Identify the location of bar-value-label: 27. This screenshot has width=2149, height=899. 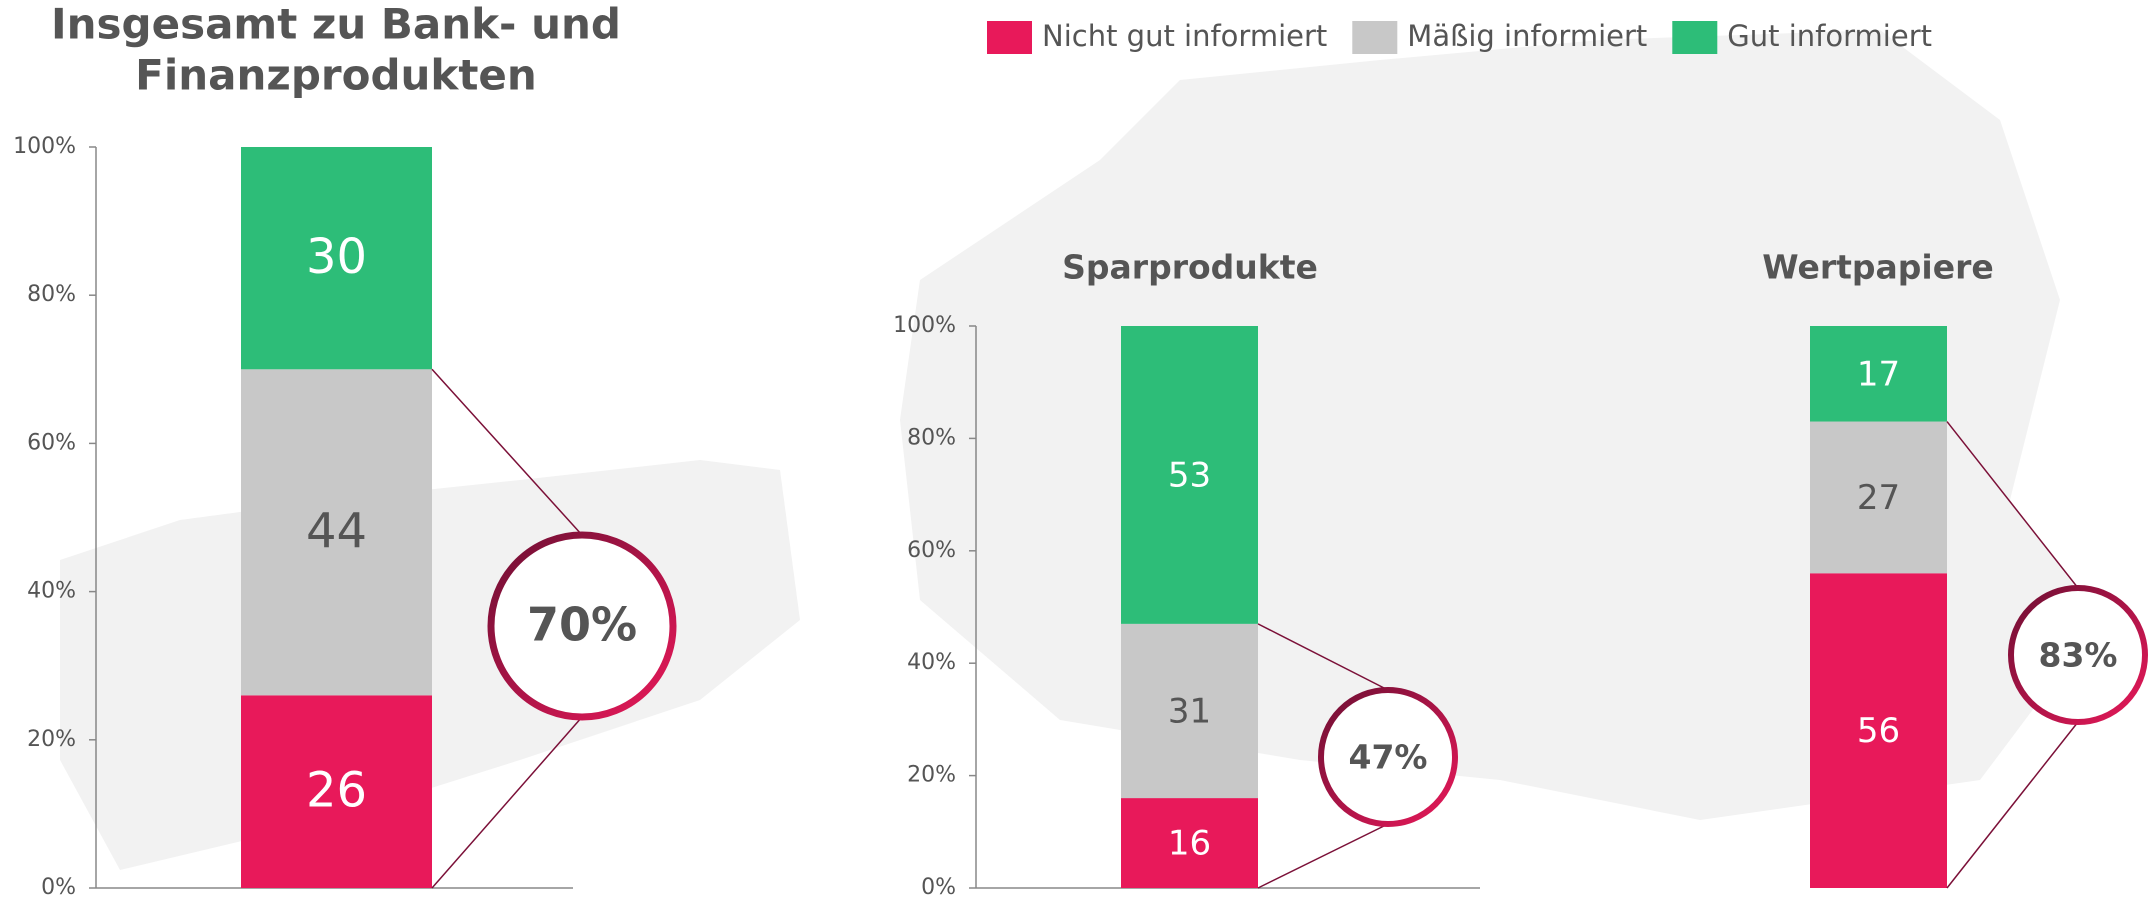
(1878, 498).